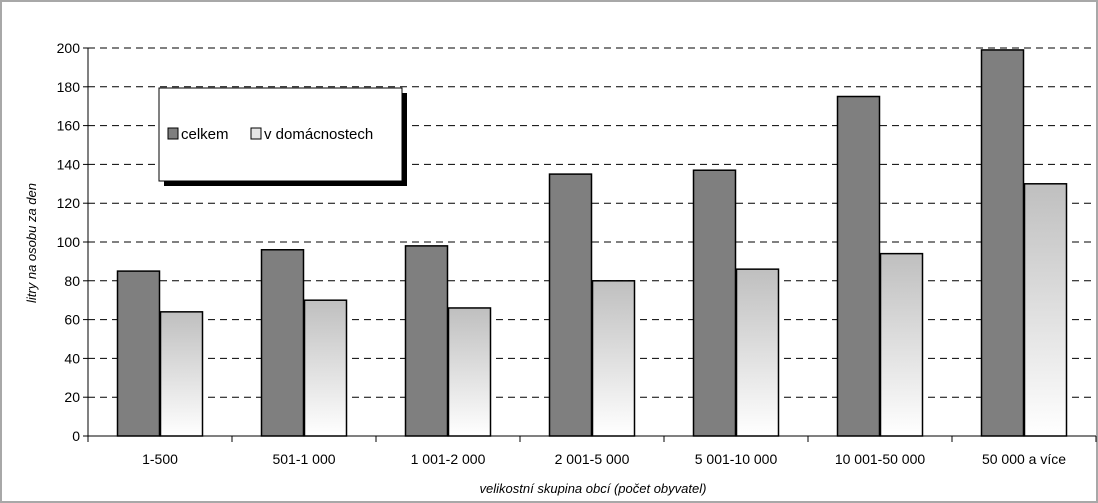  I want to click on y-tick-label: 200, so click(69, 48).